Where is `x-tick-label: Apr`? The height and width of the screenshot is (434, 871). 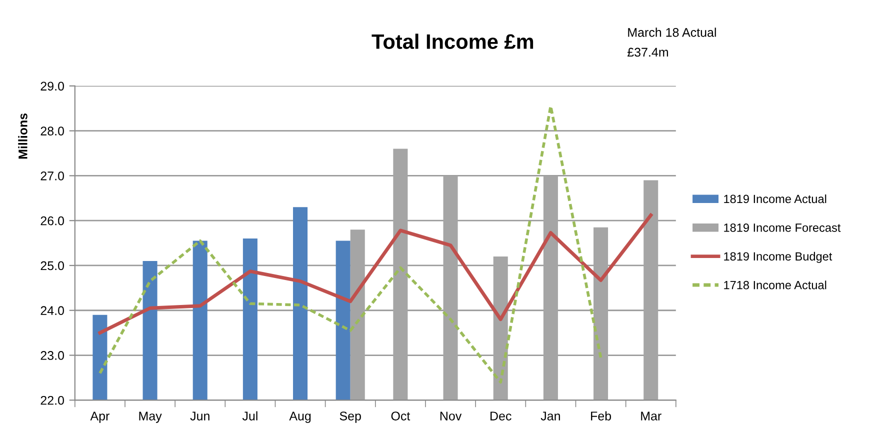
x-tick-label: Apr is located at coordinates (100, 417).